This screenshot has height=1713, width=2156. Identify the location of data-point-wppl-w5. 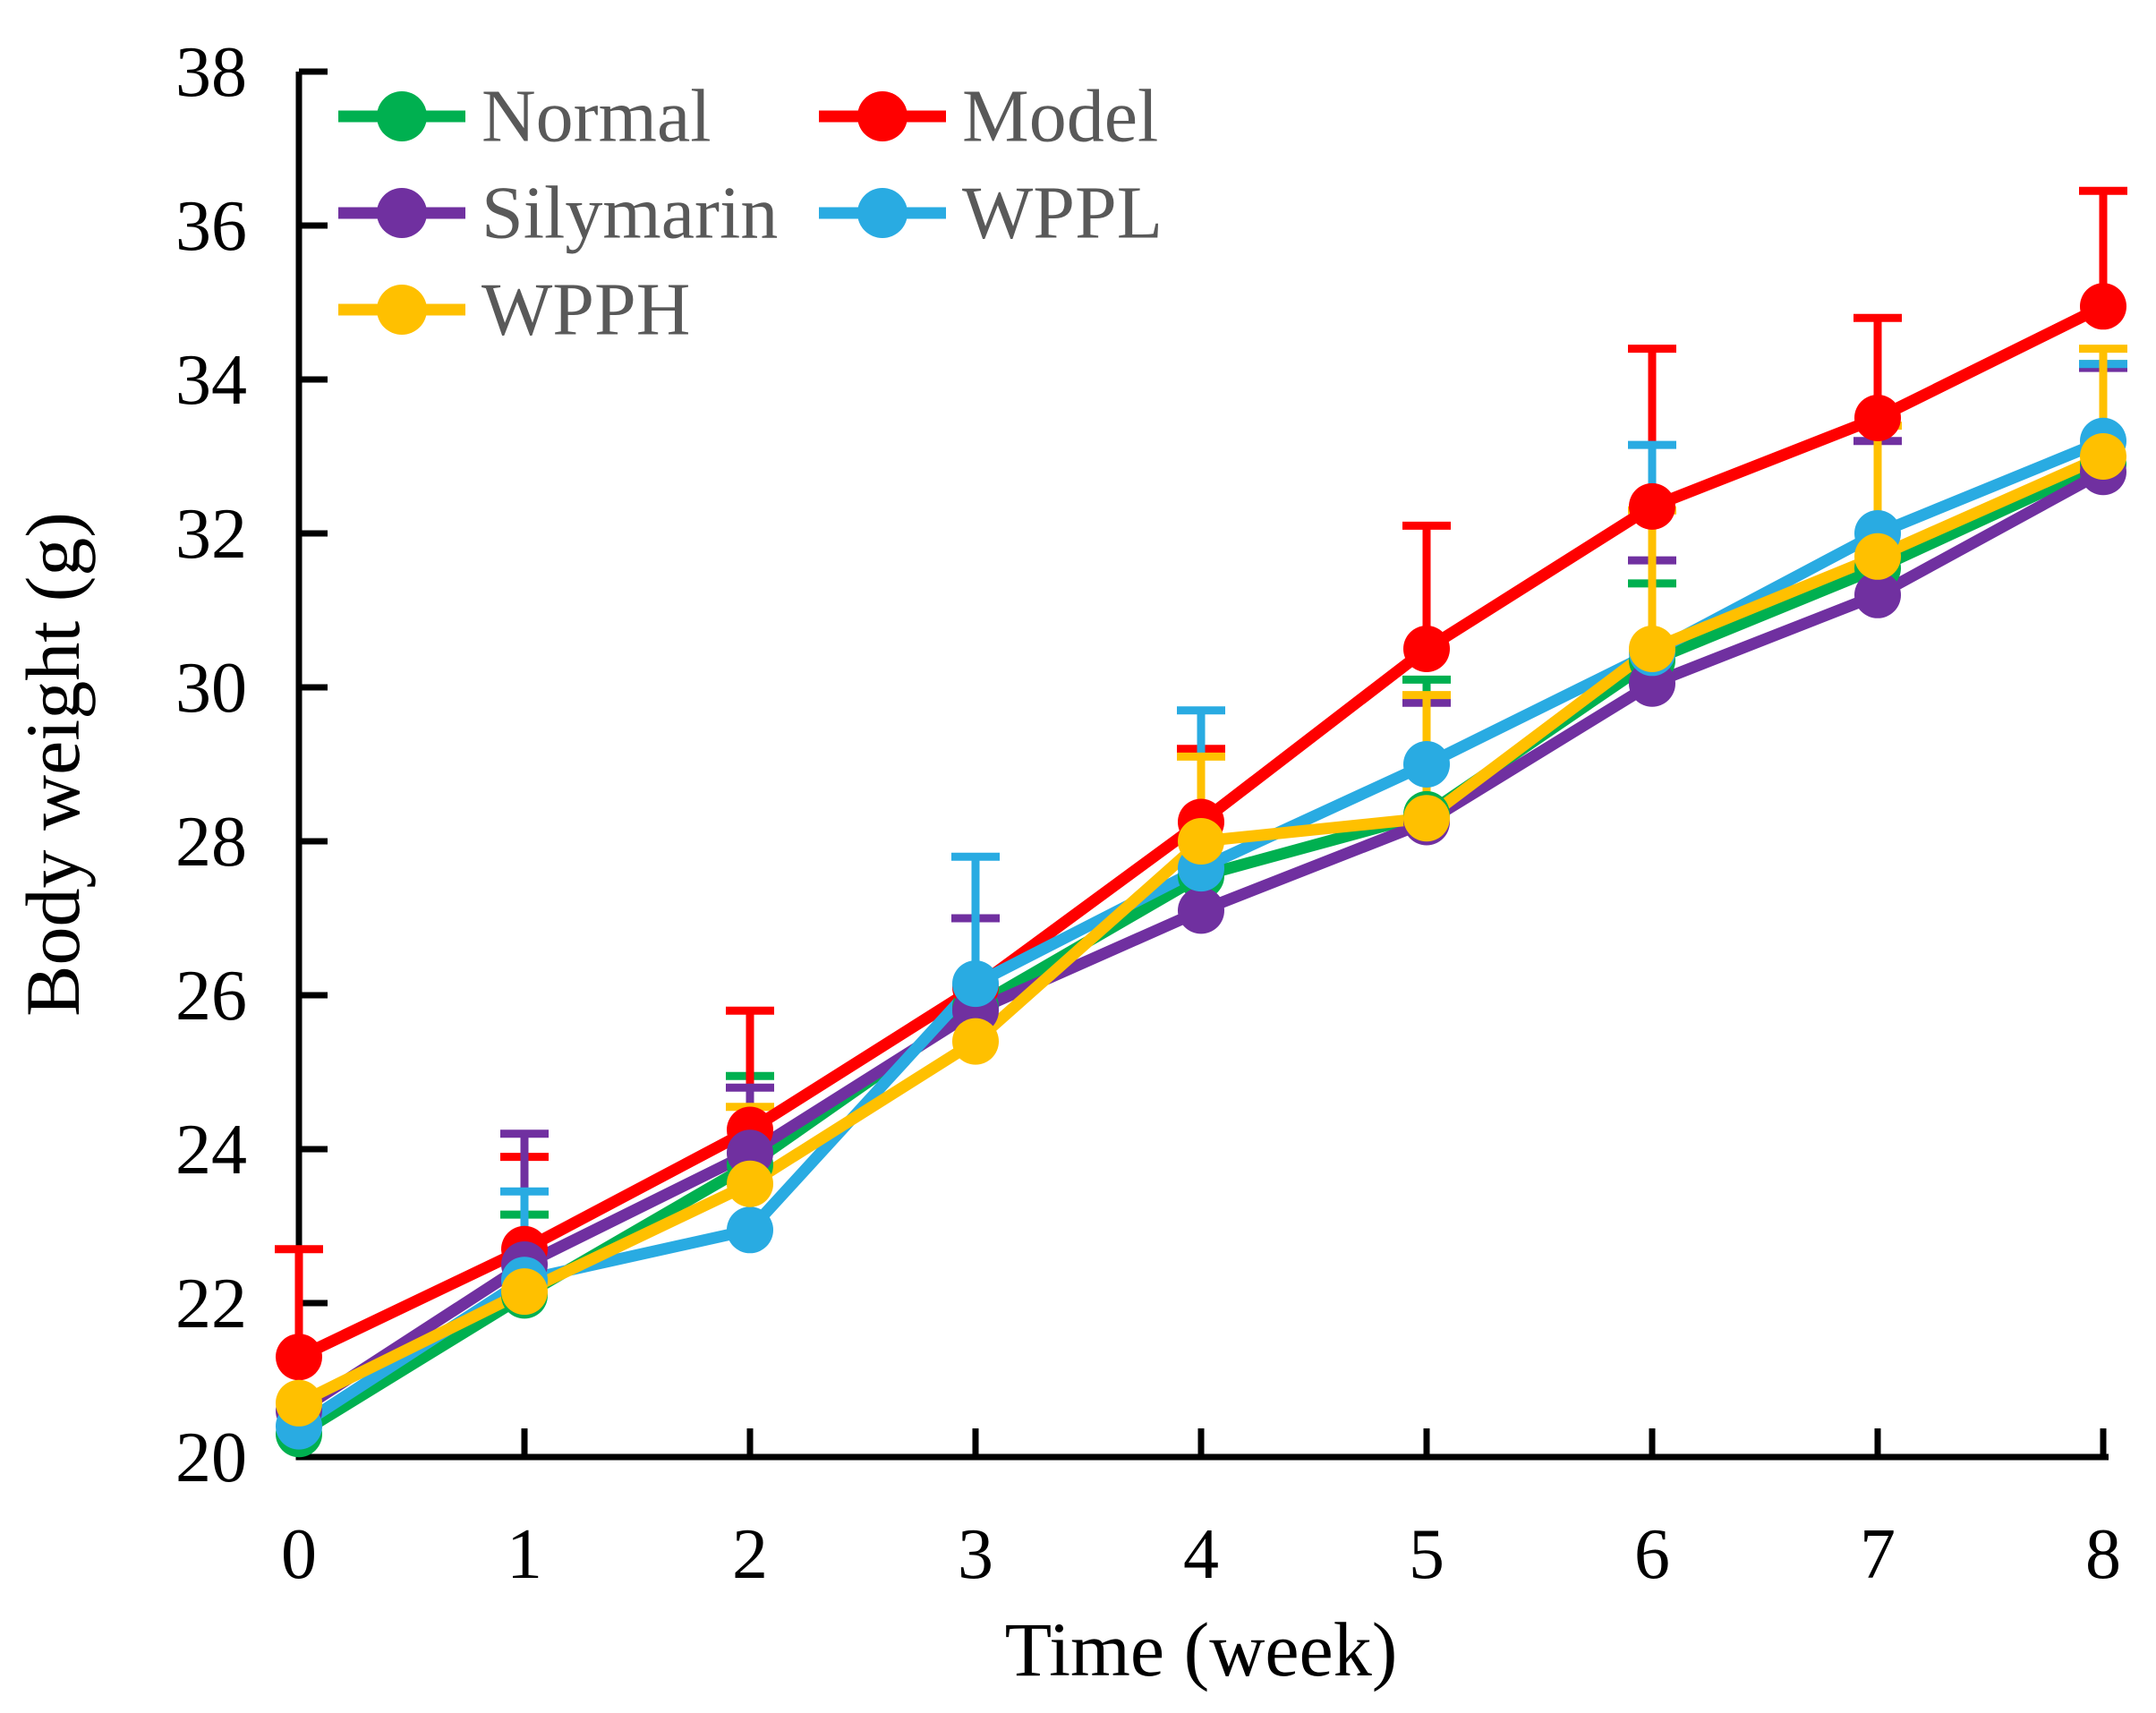
(1426, 764).